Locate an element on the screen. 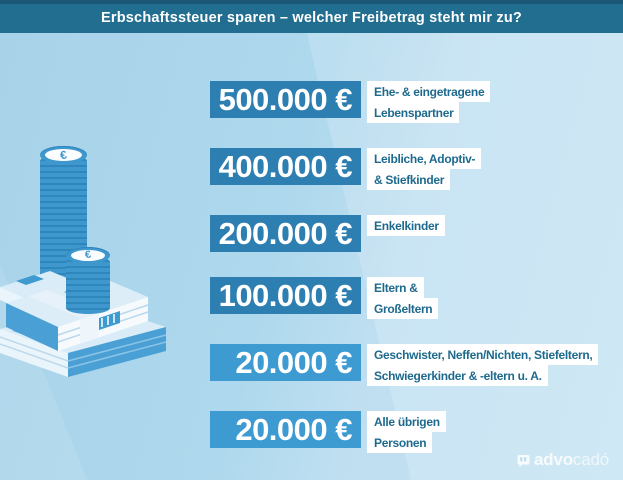 This screenshot has height=480, width=623. label-group: Eltern & Großeltern is located at coordinates (403, 298).